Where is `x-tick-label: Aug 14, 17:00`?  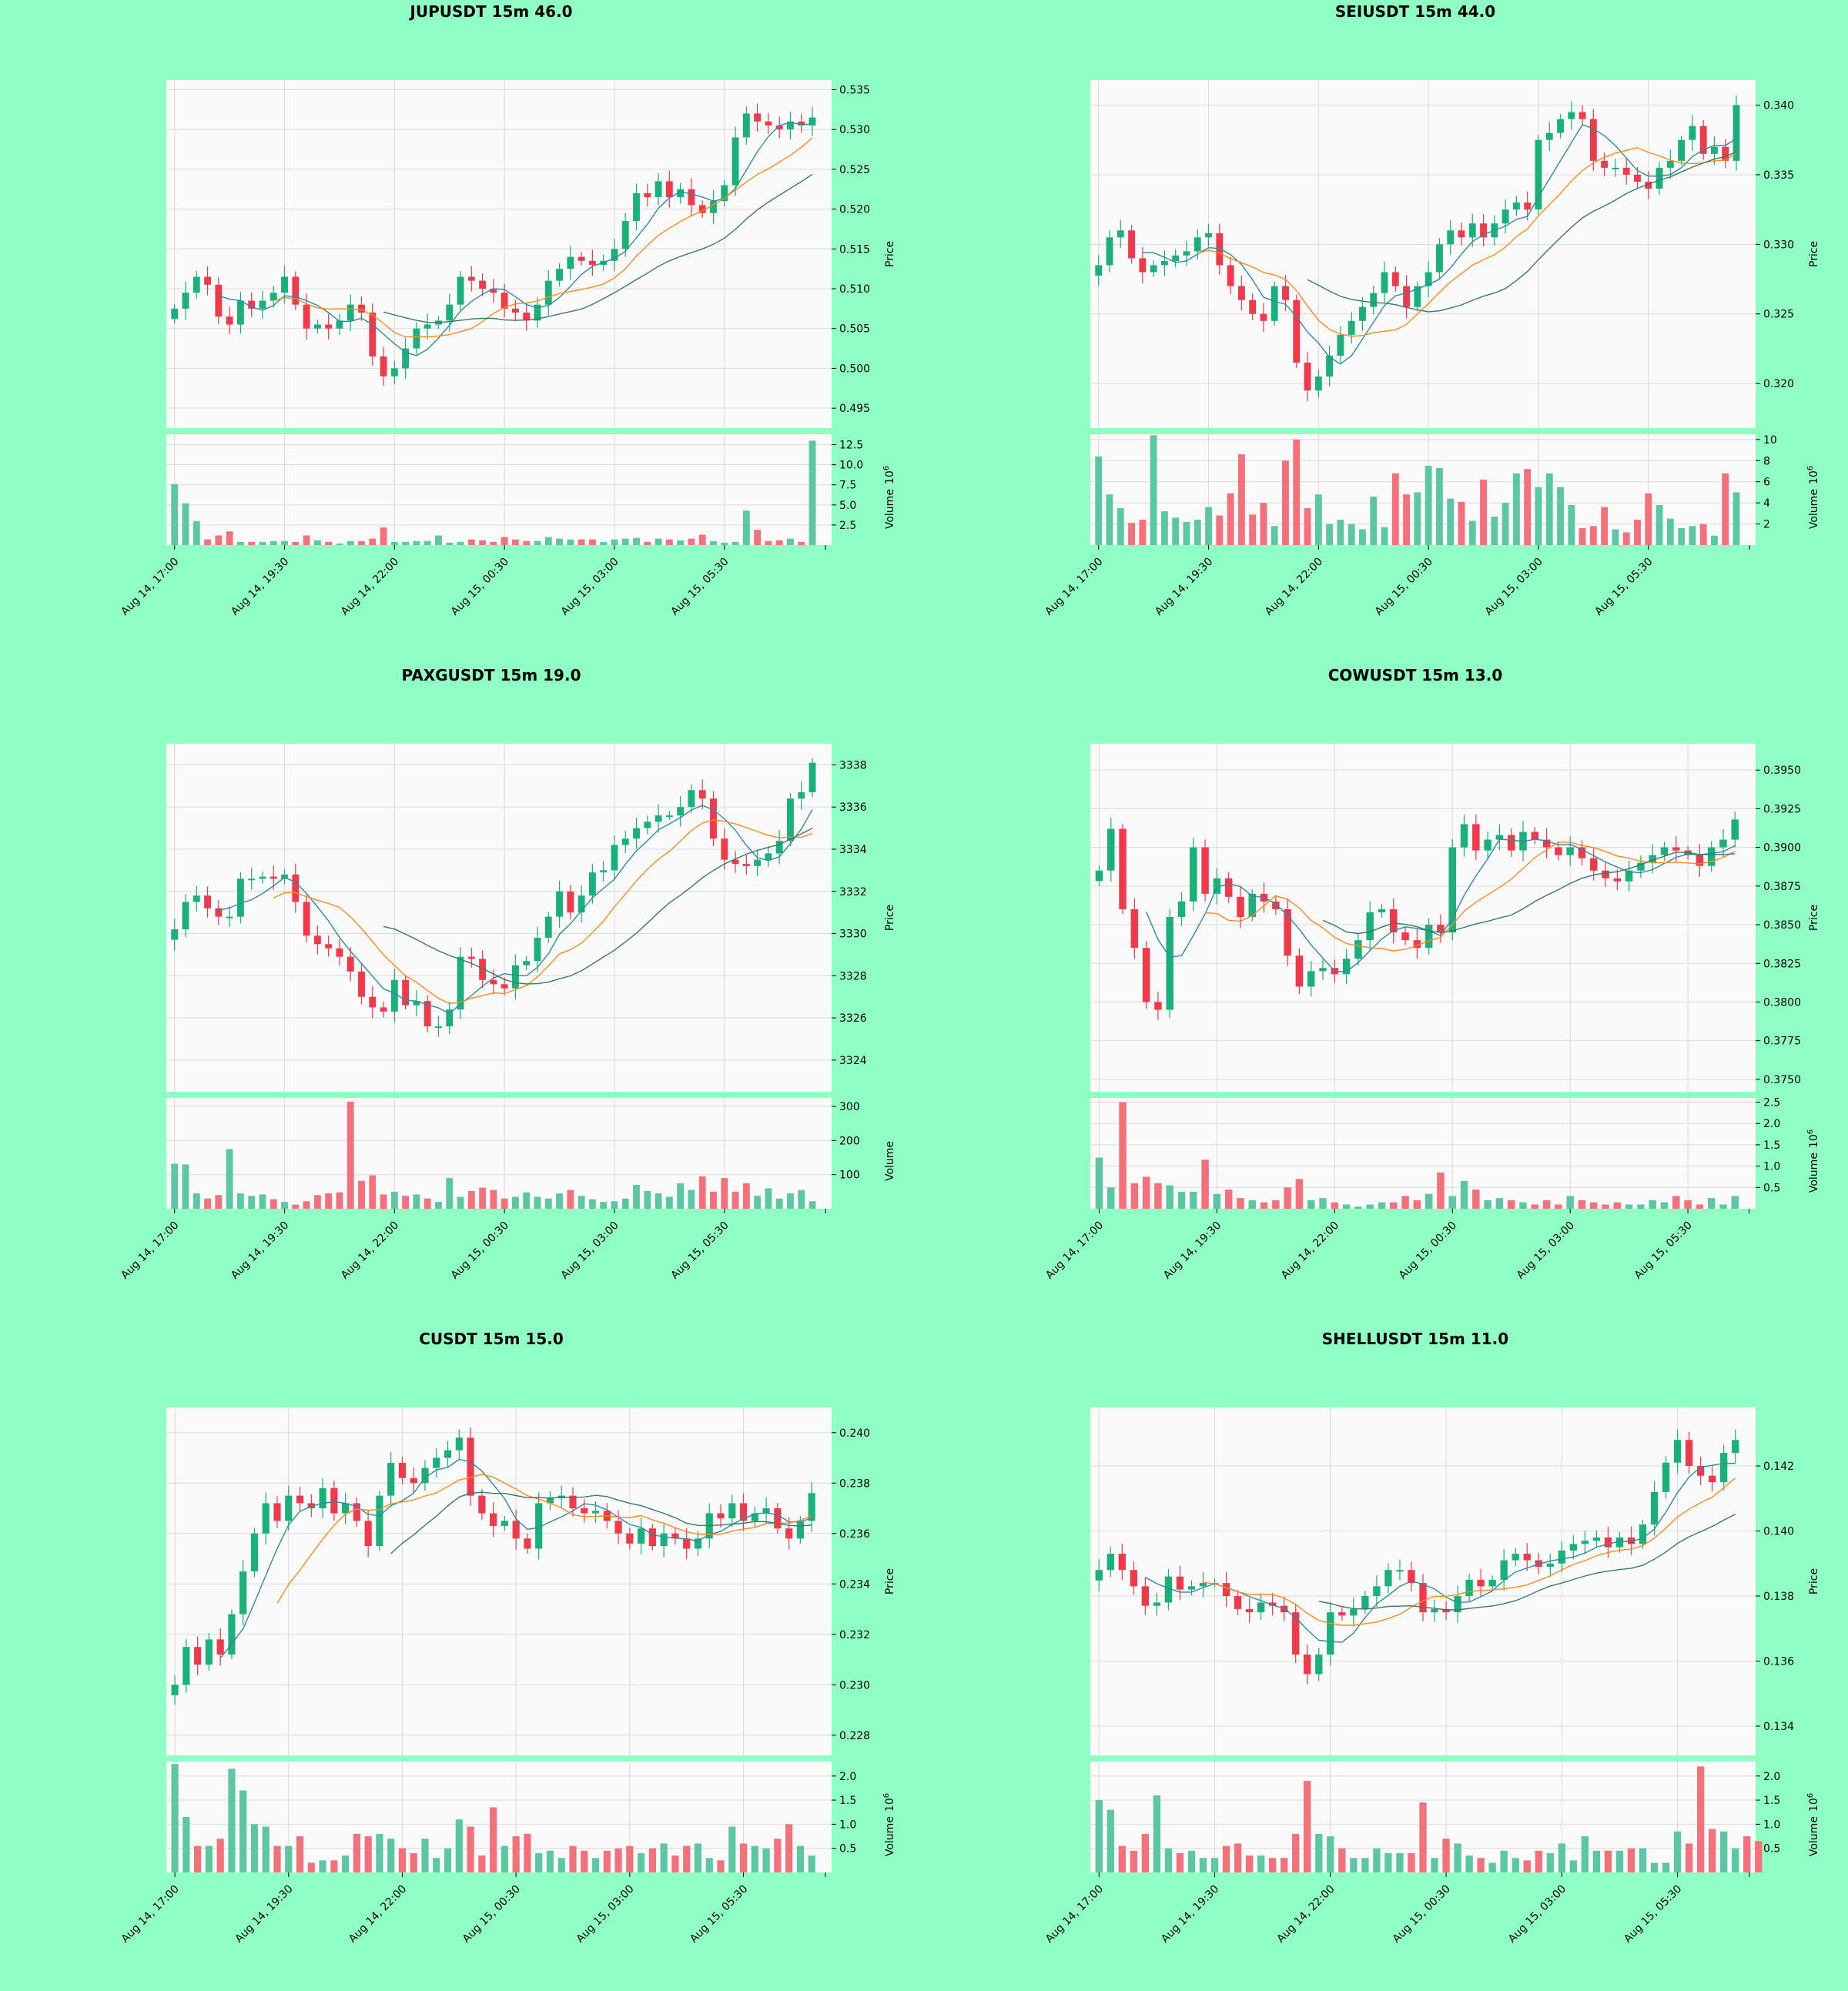 x-tick-label: Aug 14, 17:00 is located at coordinates (1074, 587).